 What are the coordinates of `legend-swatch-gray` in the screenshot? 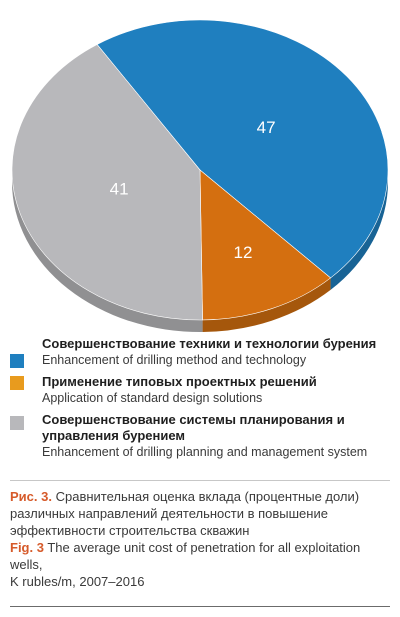 It's located at (17, 423).